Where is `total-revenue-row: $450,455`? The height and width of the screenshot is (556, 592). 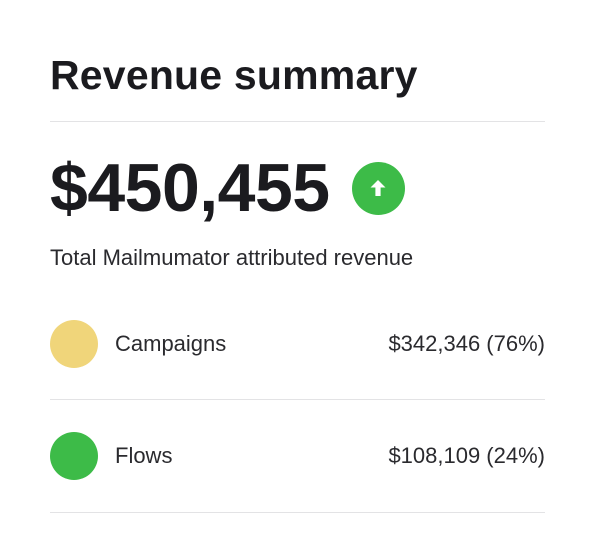
total-revenue-row: $450,455 is located at coordinates (227, 188).